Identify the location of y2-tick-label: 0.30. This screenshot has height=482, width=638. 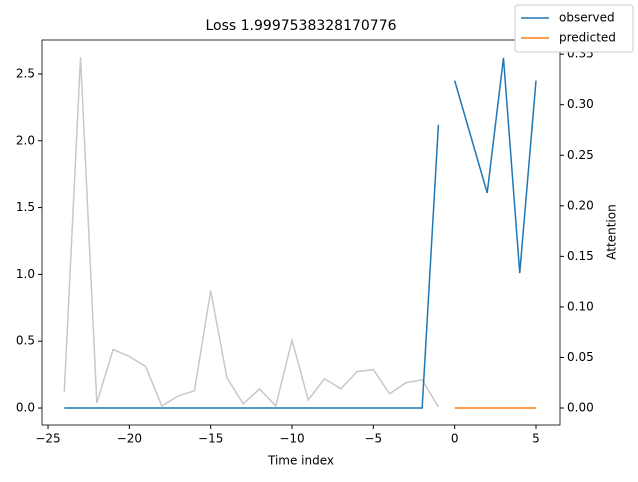
(580, 104).